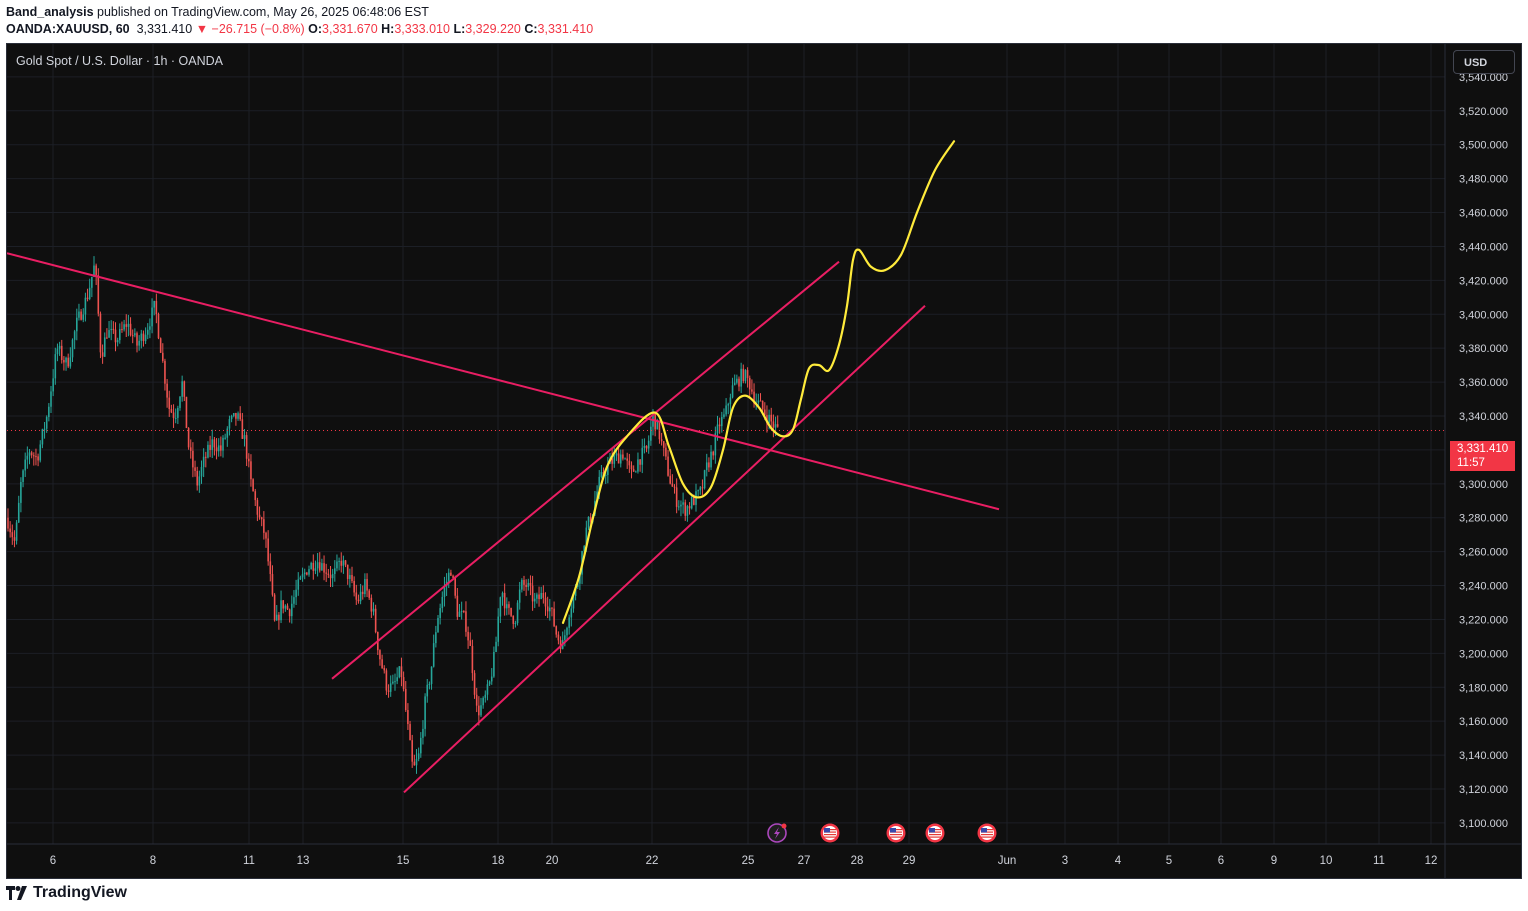  Describe the element at coordinates (53, 861) in the screenshot. I see `x-tick-label: 6` at that location.